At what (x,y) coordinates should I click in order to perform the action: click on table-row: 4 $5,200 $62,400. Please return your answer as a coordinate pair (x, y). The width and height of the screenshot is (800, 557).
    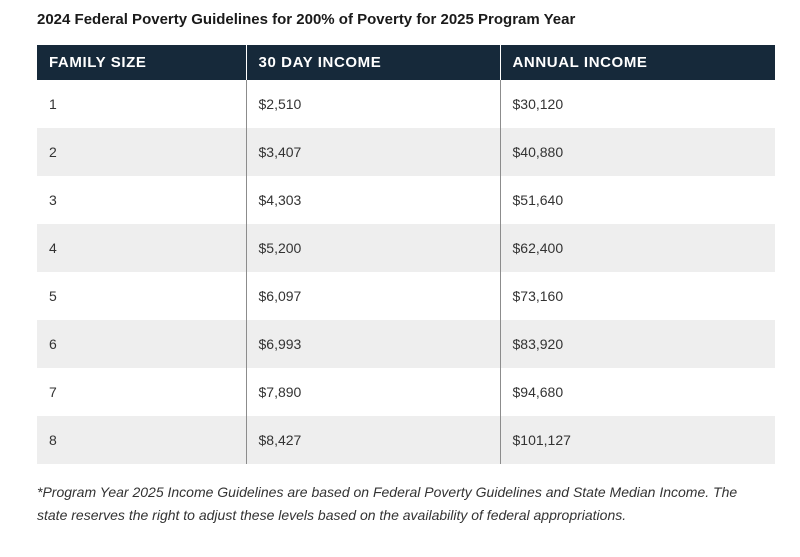
    Looking at the image, I should click on (406, 248).